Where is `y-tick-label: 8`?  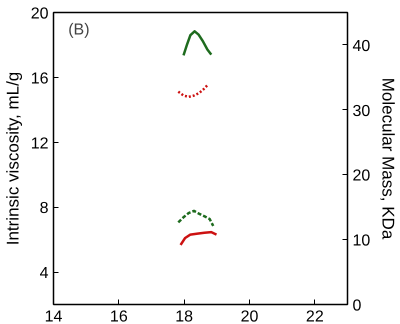
y-tick-label: 8 is located at coordinates (44, 209).